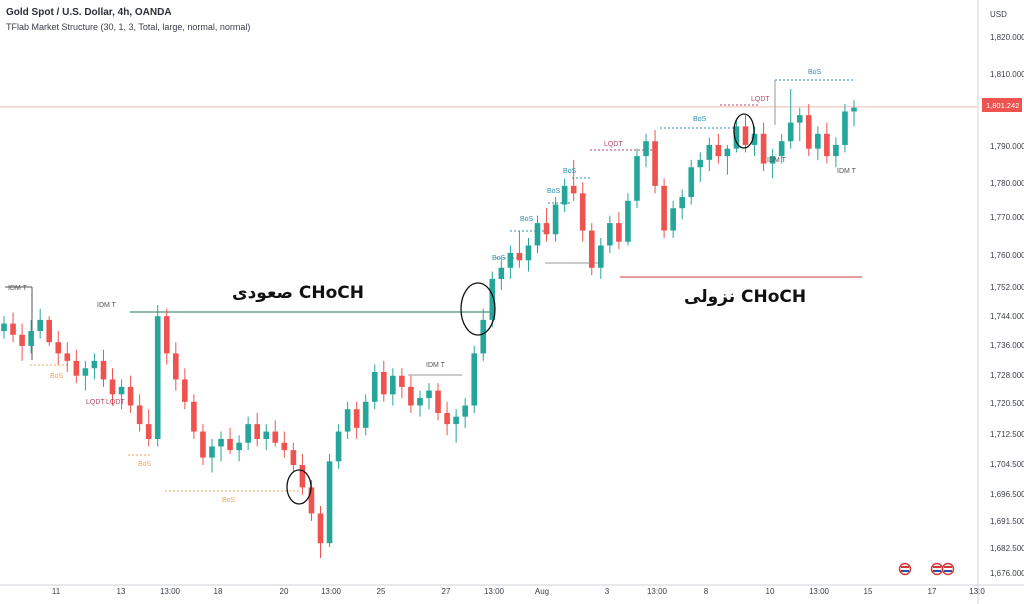 The width and height of the screenshot is (1024, 604). I want to click on x-tick-label: 25, so click(381, 591).